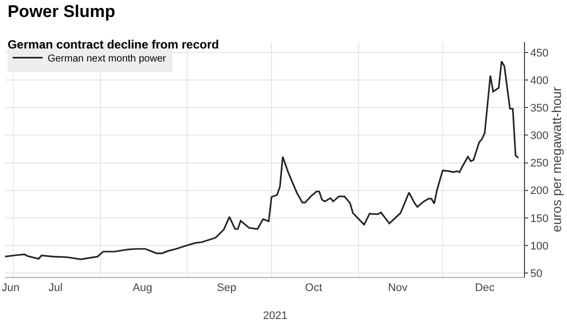 The width and height of the screenshot is (567, 324). What do you see at coordinates (313, 288) in the screenshot?
I see `x-tick-label: Oct` at bounding box center [313, 288].